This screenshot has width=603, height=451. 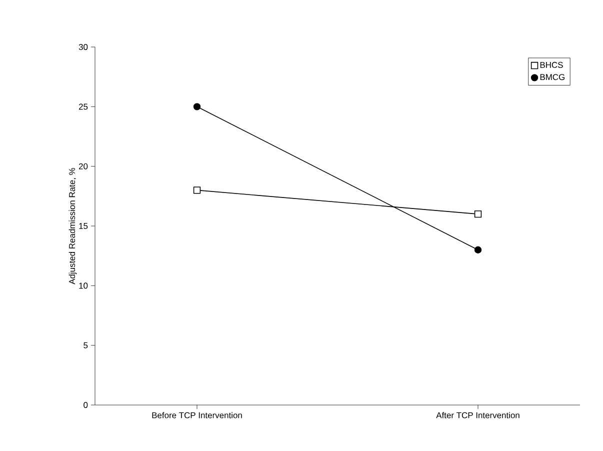 I want to click on y-tick-label: 15, so click(x=83, y=226).